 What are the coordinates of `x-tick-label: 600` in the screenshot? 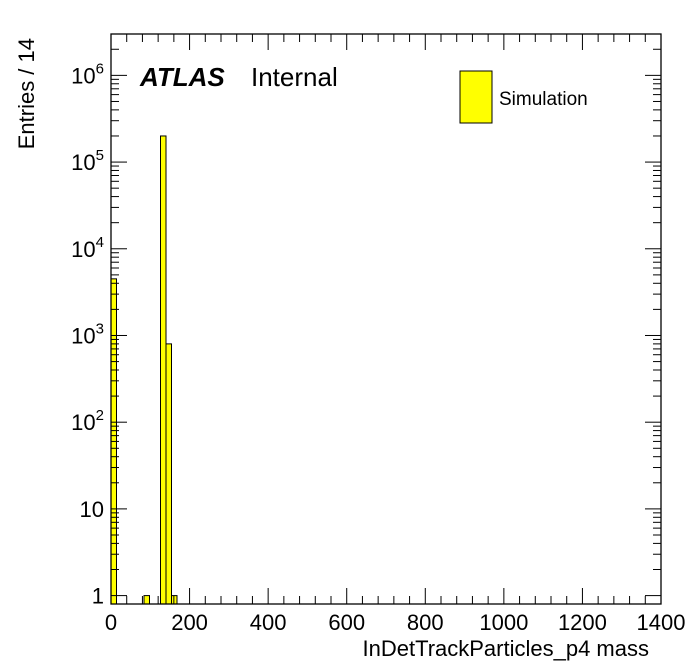 It's located at (346, 622).